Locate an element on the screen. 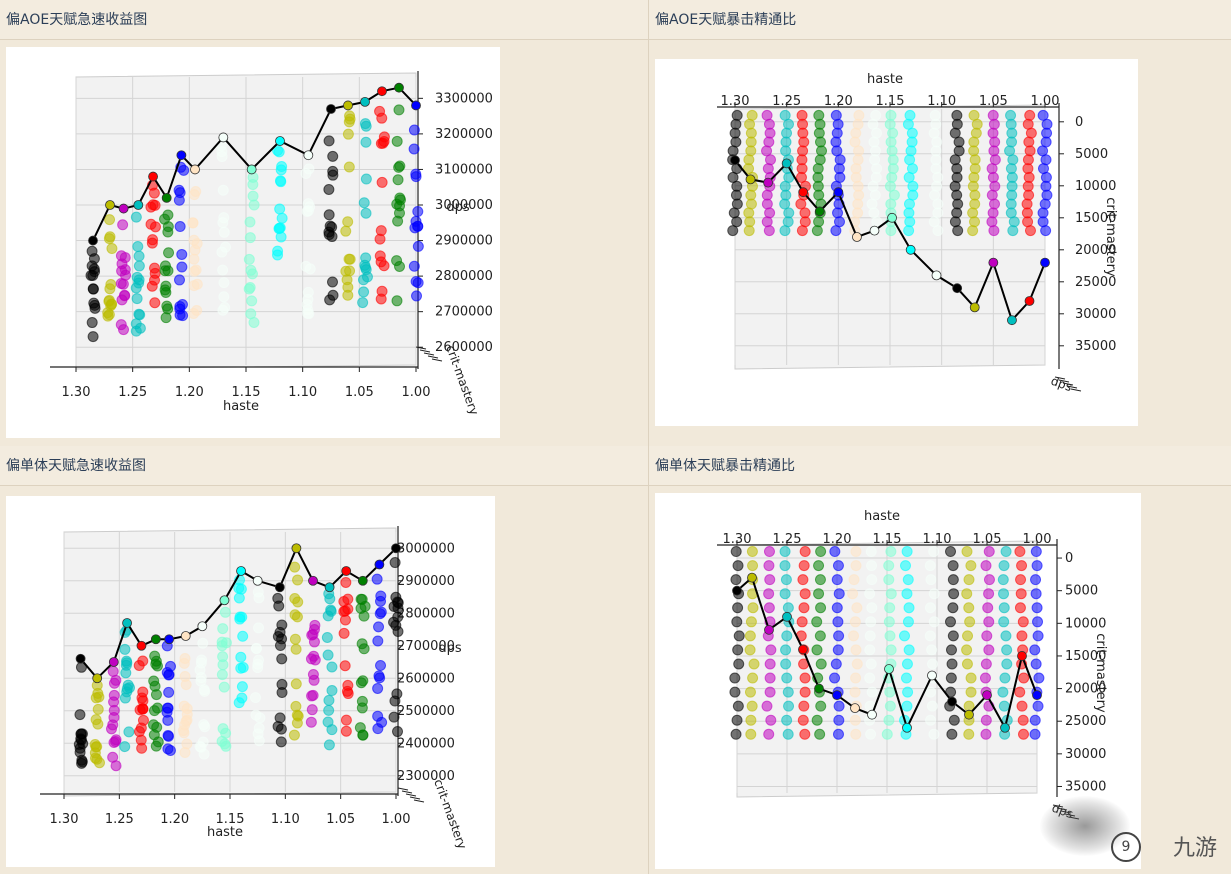 The height and width of the screenshot is (874, 1231). y-tick-label: 15000 is located at coordinates (1095, 218).